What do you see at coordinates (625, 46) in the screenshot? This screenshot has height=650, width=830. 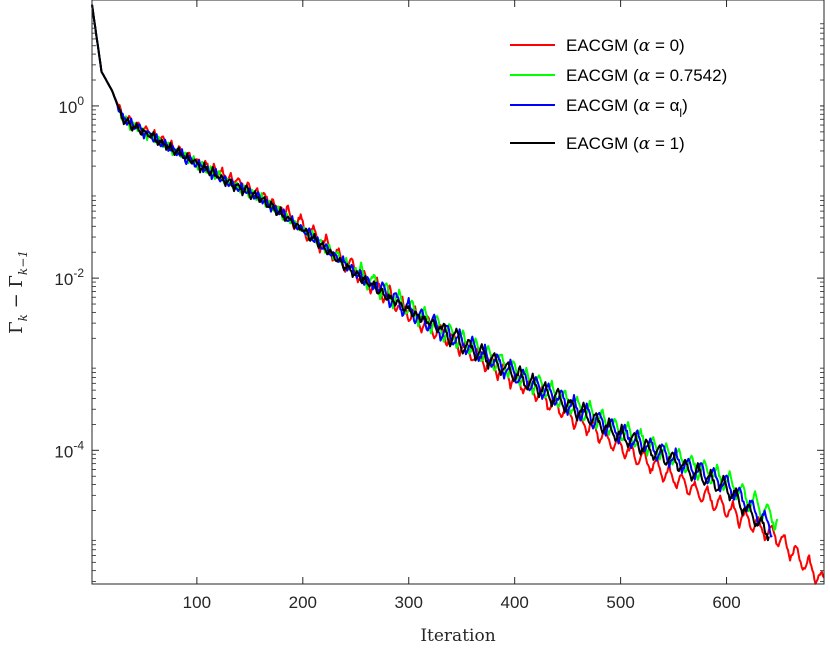 I see `legend-label: EACGM (α = 0)` at bounding box center [625, 46].